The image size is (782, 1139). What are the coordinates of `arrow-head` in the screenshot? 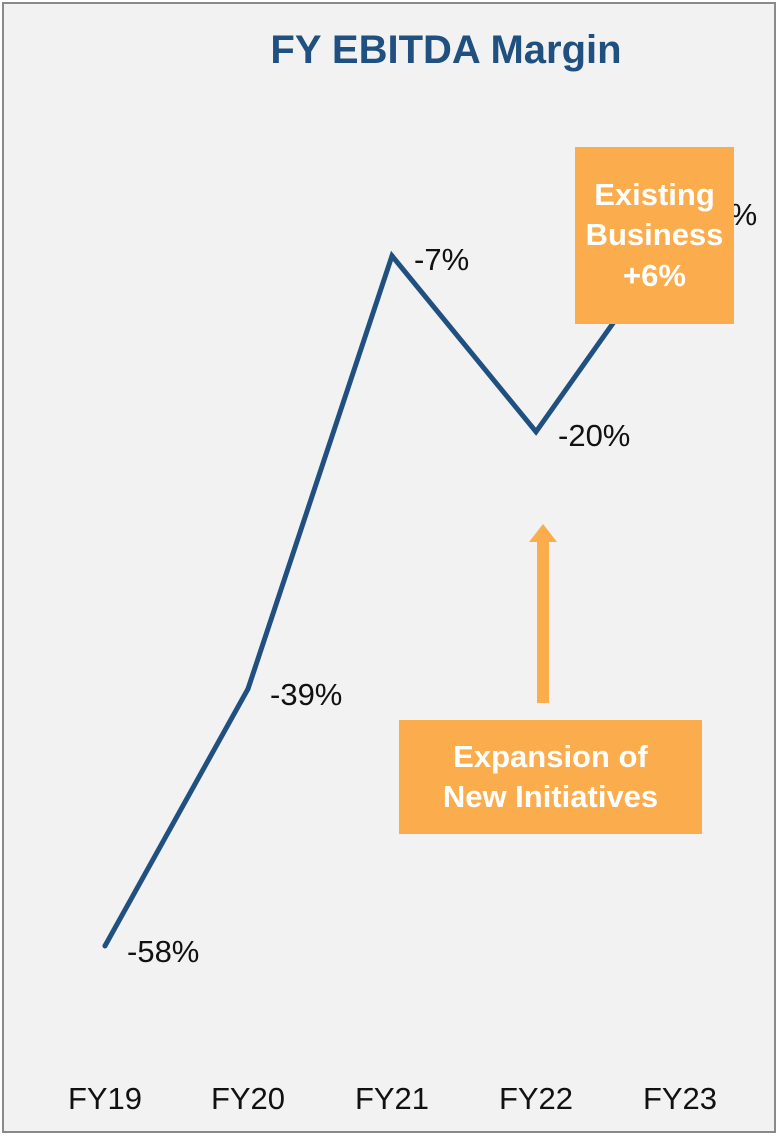 It's located at (543, 533).